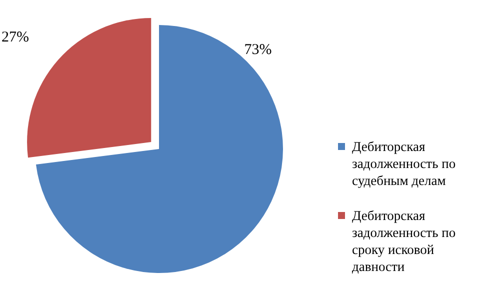 The height and width of the screenshot is (298, 487). What do you see at coordinates (15, 37) in the screenshot?
I see `data-label: 27%` at bounding box center [15, 37].